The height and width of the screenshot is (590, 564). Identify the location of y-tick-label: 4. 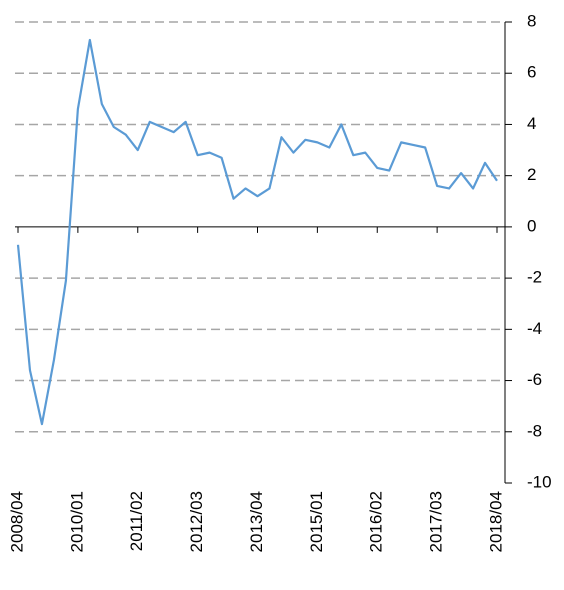
(531, 123).